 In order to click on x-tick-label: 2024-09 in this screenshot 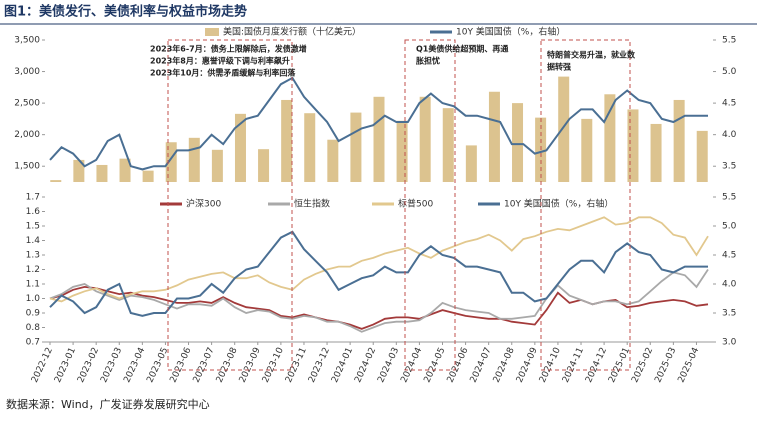, I will do `click(527, 365)`.